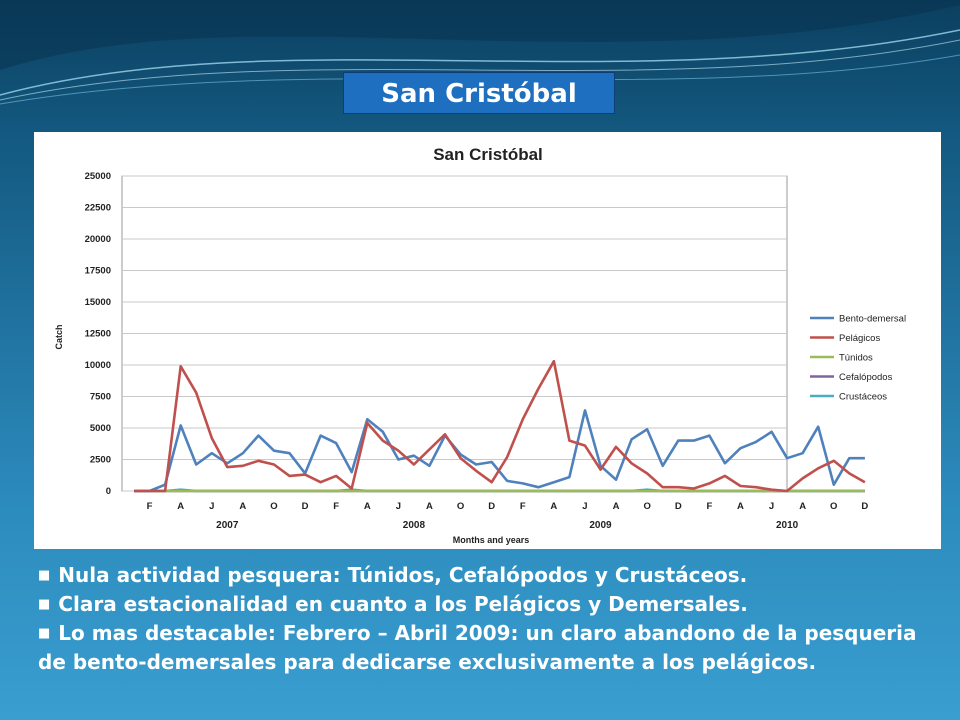 This screenshot has width=960, height=720. Describe the element at coordinates (863, 397) in the screenshot. I see `legend-entry: Crustáceos` at that location.